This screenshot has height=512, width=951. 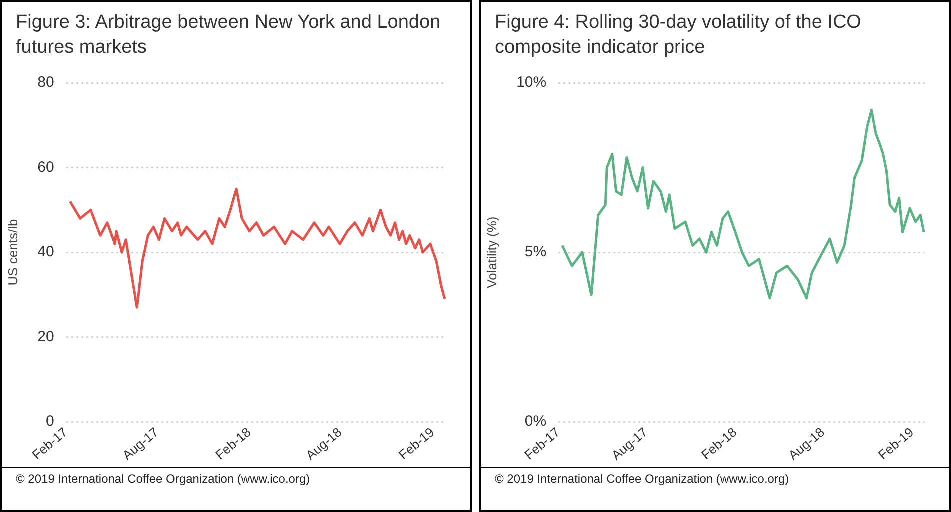 What do you see at coordinates (12, 252) in the screenshot?
I see `y-axis-title: US cents/lb` at bounding box center [12, 252].